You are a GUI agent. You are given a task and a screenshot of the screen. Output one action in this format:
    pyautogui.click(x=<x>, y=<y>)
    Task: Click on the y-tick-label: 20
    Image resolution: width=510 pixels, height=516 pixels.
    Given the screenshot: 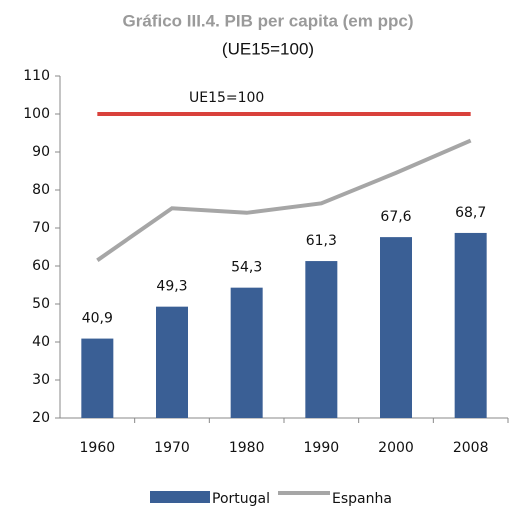 What is the action you would take?
    pyautogui.click(x=41, y=418)
    